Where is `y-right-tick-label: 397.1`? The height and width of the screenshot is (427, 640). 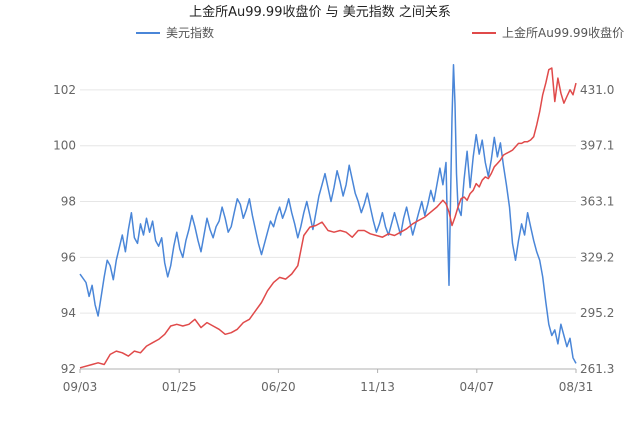 y-right-tick-label: 397.1 is located at coordinates (597, 146).